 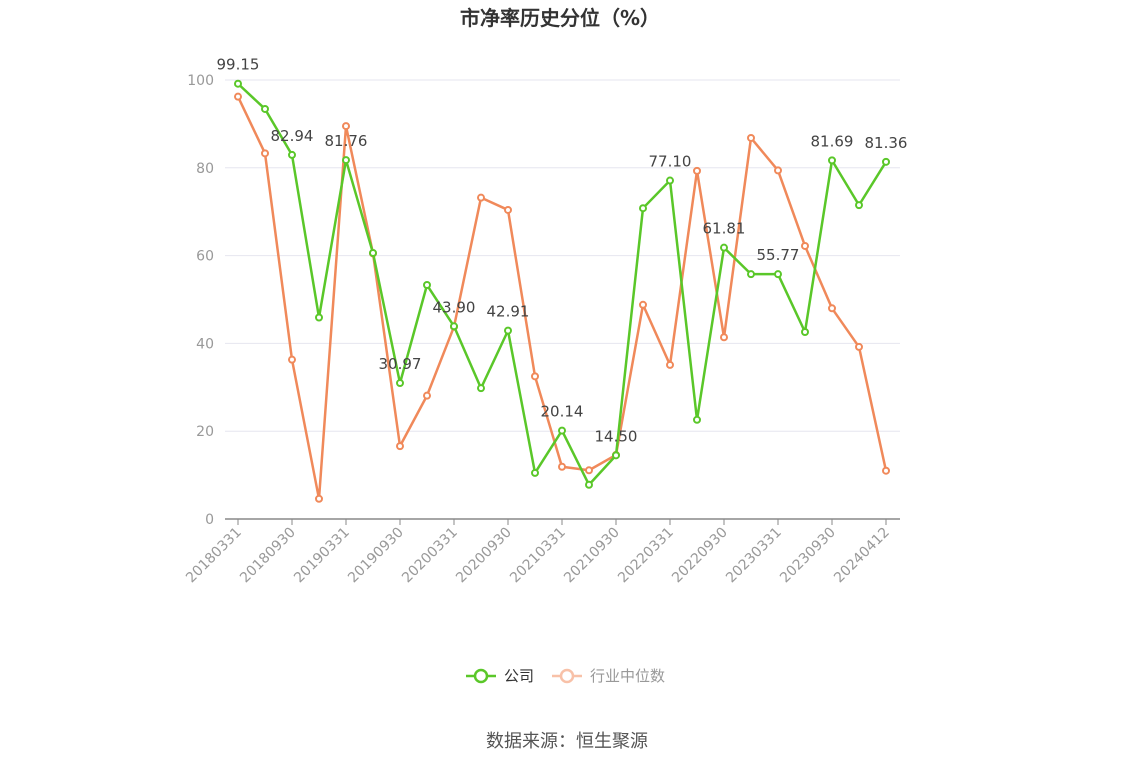 What do you see at coordinates (500, 676) in the screenshot?
I see `legend-item-0: 公司` at bounding box center [500, 676].